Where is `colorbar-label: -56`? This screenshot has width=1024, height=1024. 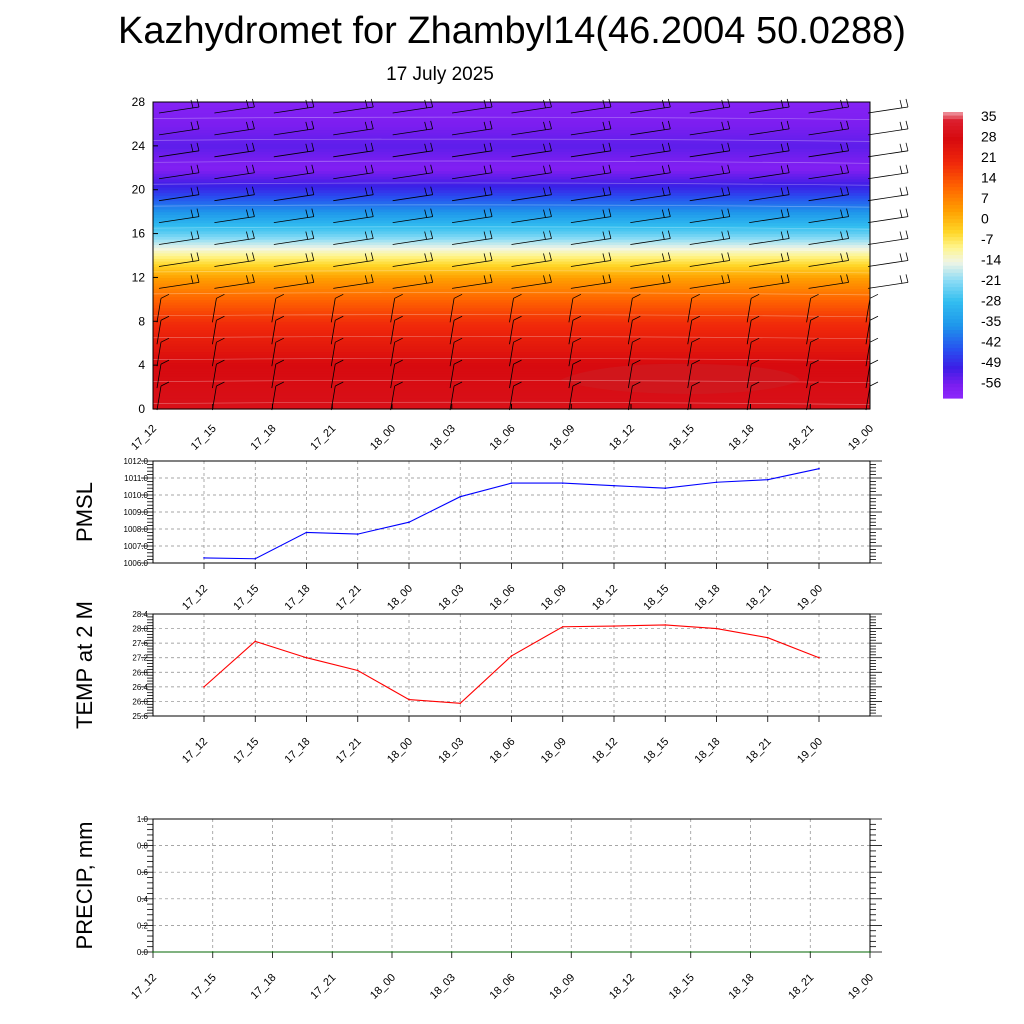 colorbar-label: -56 is located at coordinates (991, 383).